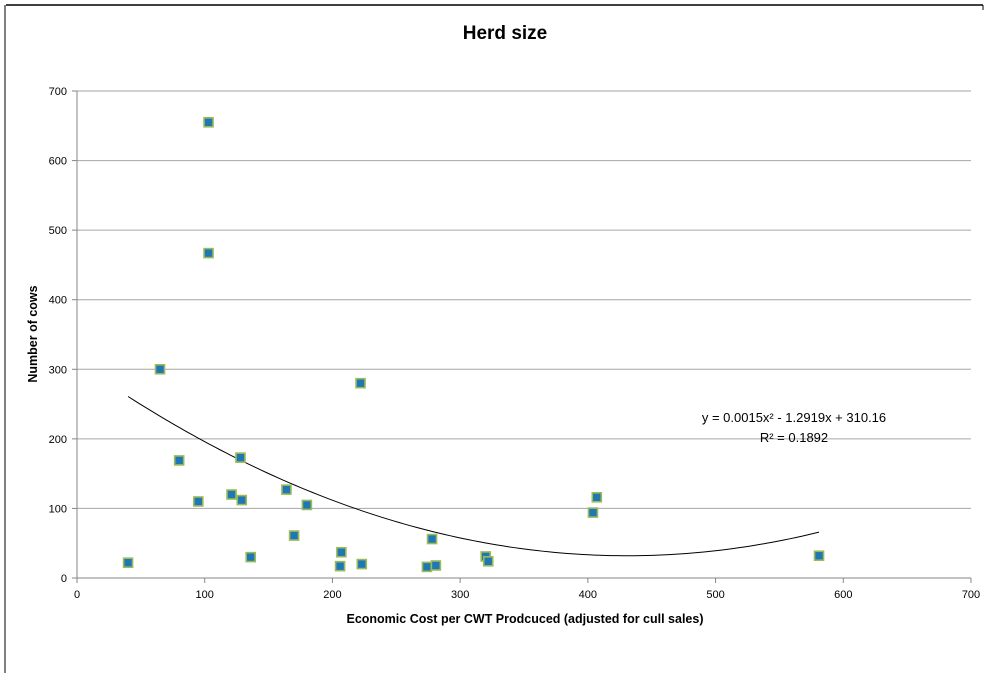 The width and height of the screenshot is (989, 678). What do you see at coordinates (64, 579) in the screenshot?
I see `y-tick-label-0: 0` at bounding box center [64, 579].